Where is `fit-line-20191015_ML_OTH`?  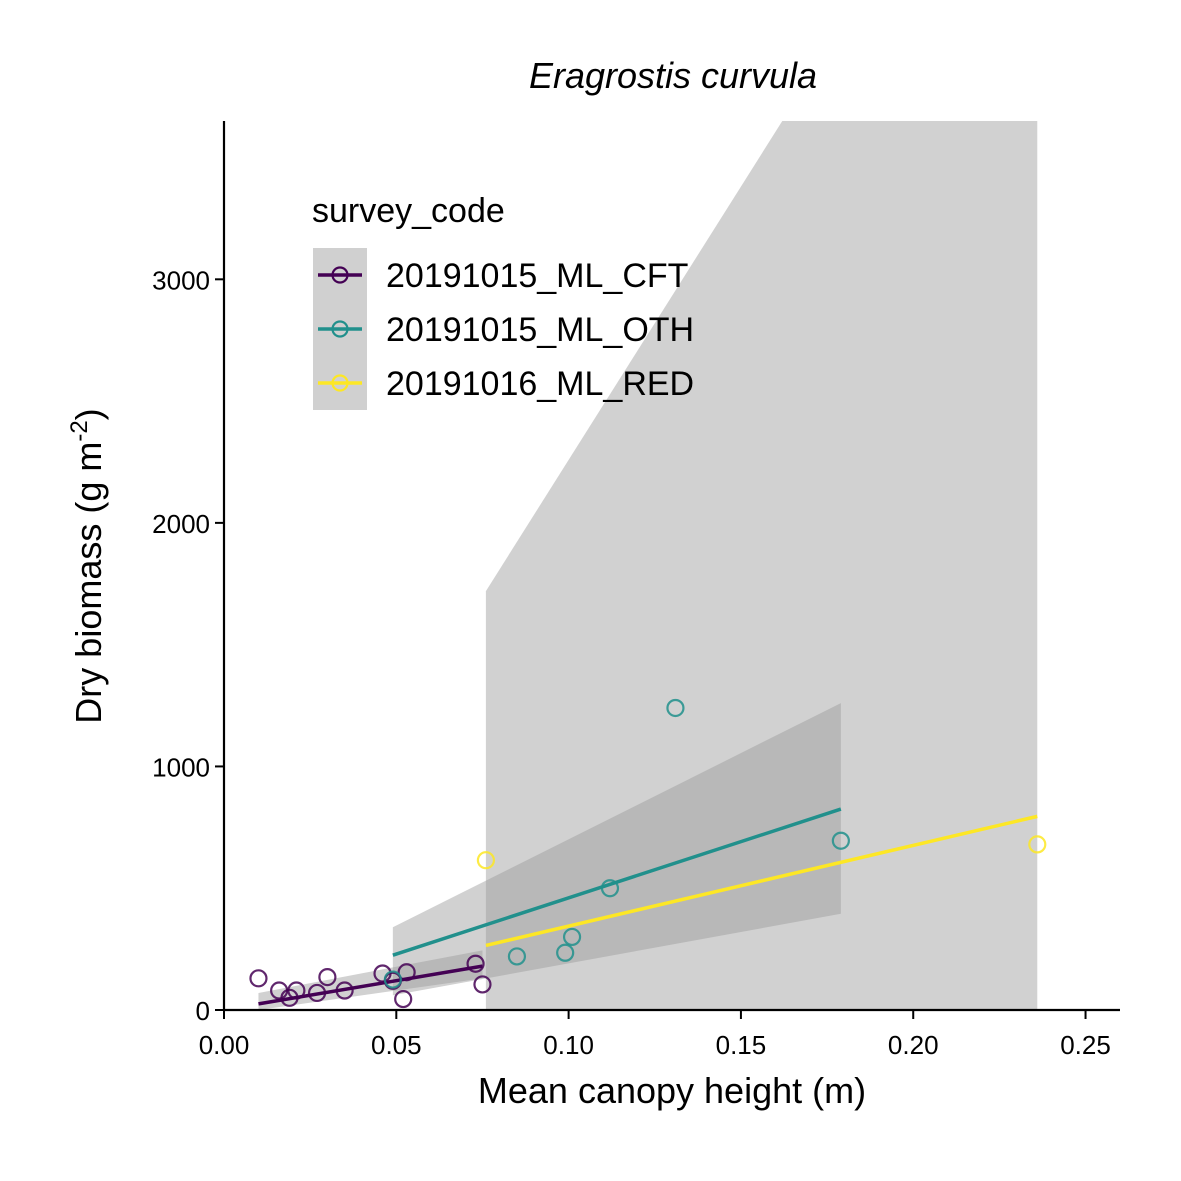
fit-line-20191015_ML_OTH is located at coordinates (617, 882).